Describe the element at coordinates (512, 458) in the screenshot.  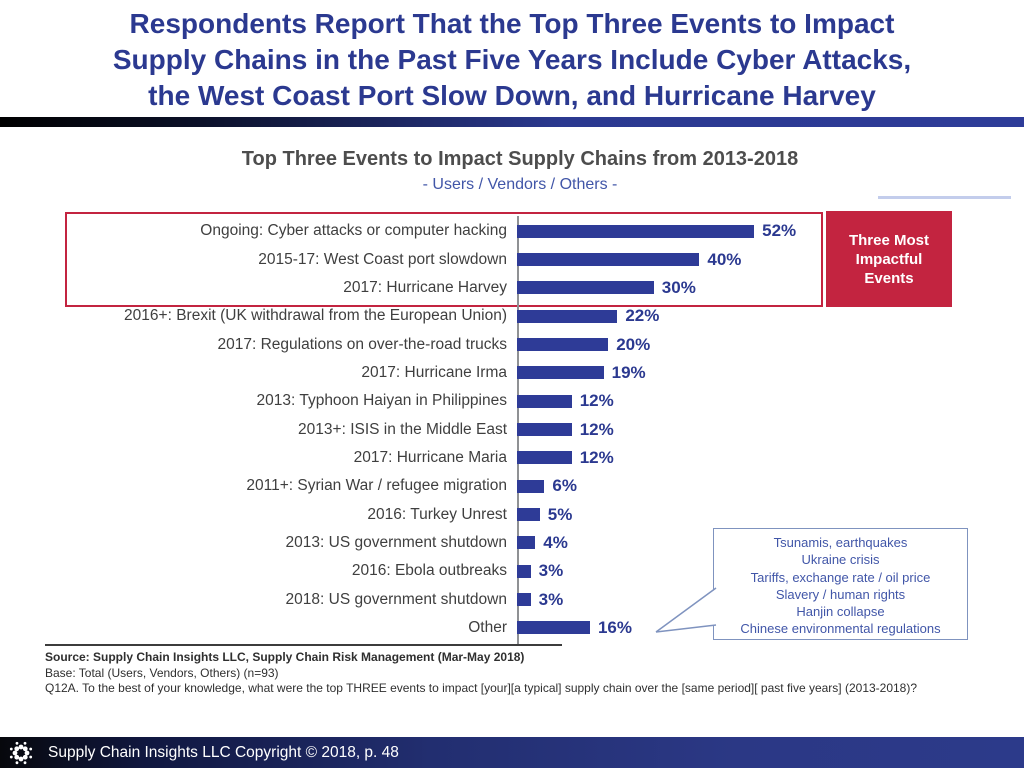
I see `bar-row: 2017: Hurricane Maria 12%` at that location.